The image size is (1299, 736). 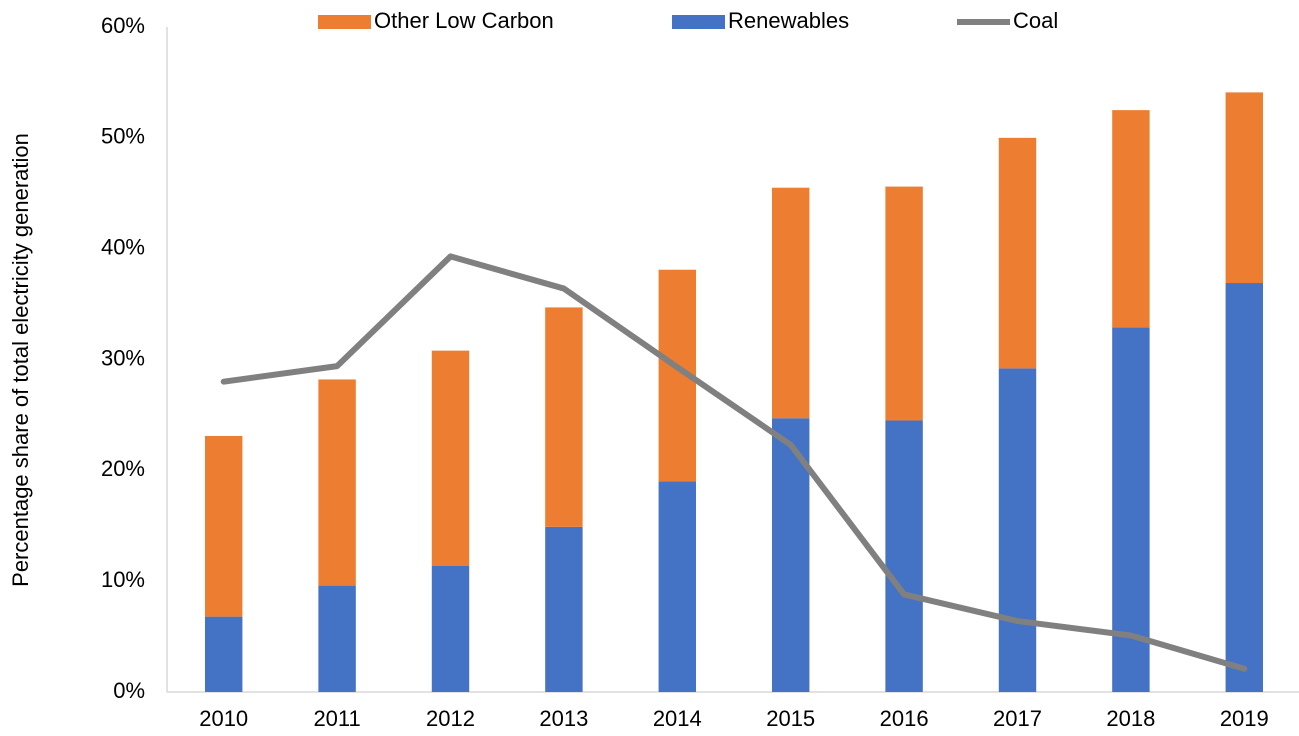 I want to click on x-tick-label: 2010, so click(x=223, y=718).